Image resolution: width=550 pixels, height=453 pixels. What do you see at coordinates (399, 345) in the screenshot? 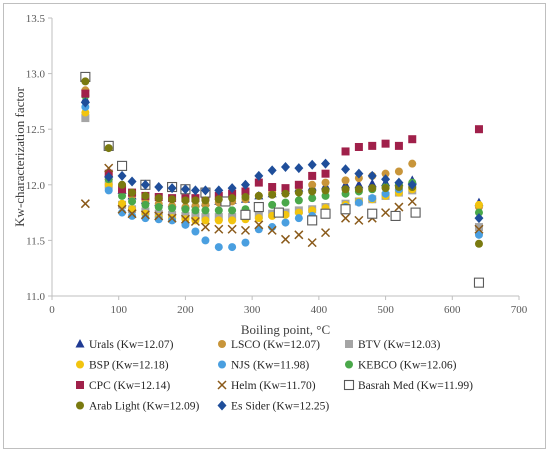
I see `legend-label: BTV (Kw=12.03)` at bounding box center [399, 345].